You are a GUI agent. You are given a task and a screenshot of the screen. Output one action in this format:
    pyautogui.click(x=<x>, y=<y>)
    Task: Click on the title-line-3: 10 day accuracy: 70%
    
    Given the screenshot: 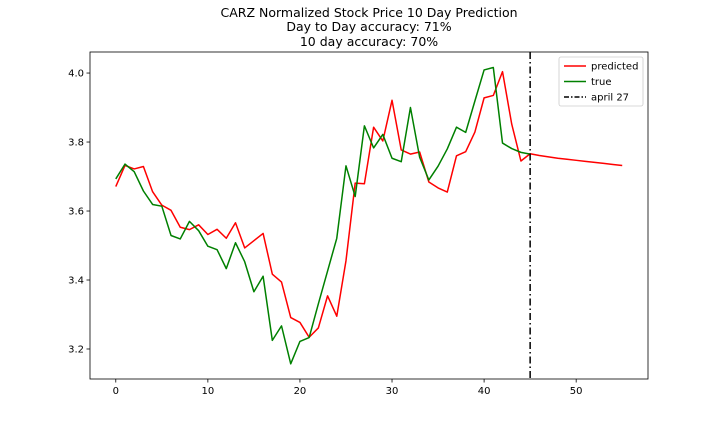 What is the action you would take?
    pyautogui.click(x=369, y=41)
    